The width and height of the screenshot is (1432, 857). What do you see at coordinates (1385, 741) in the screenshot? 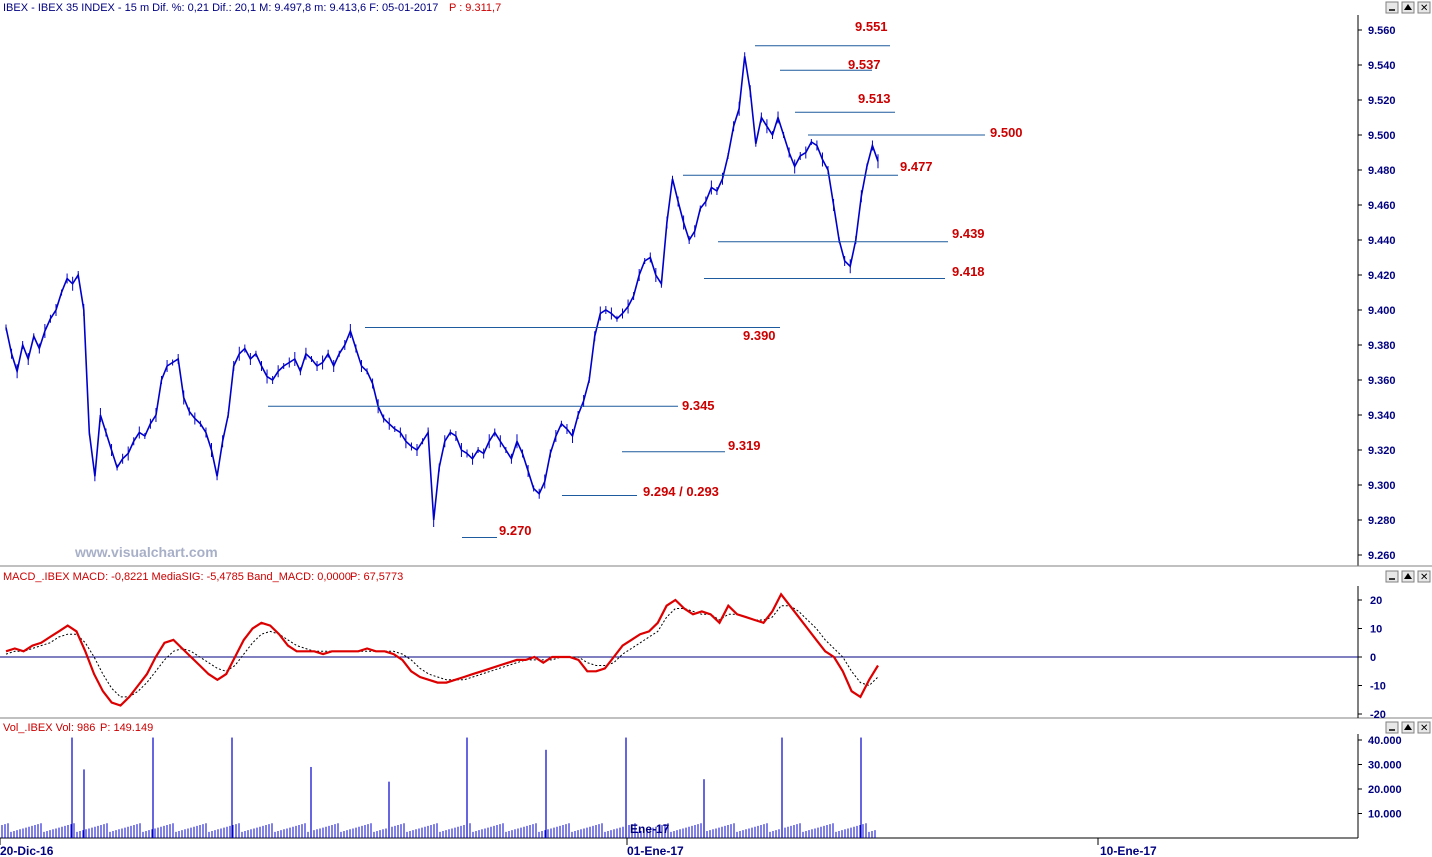
I see `volume-tick-label: 40.000` at bounding box center [1385, 741].